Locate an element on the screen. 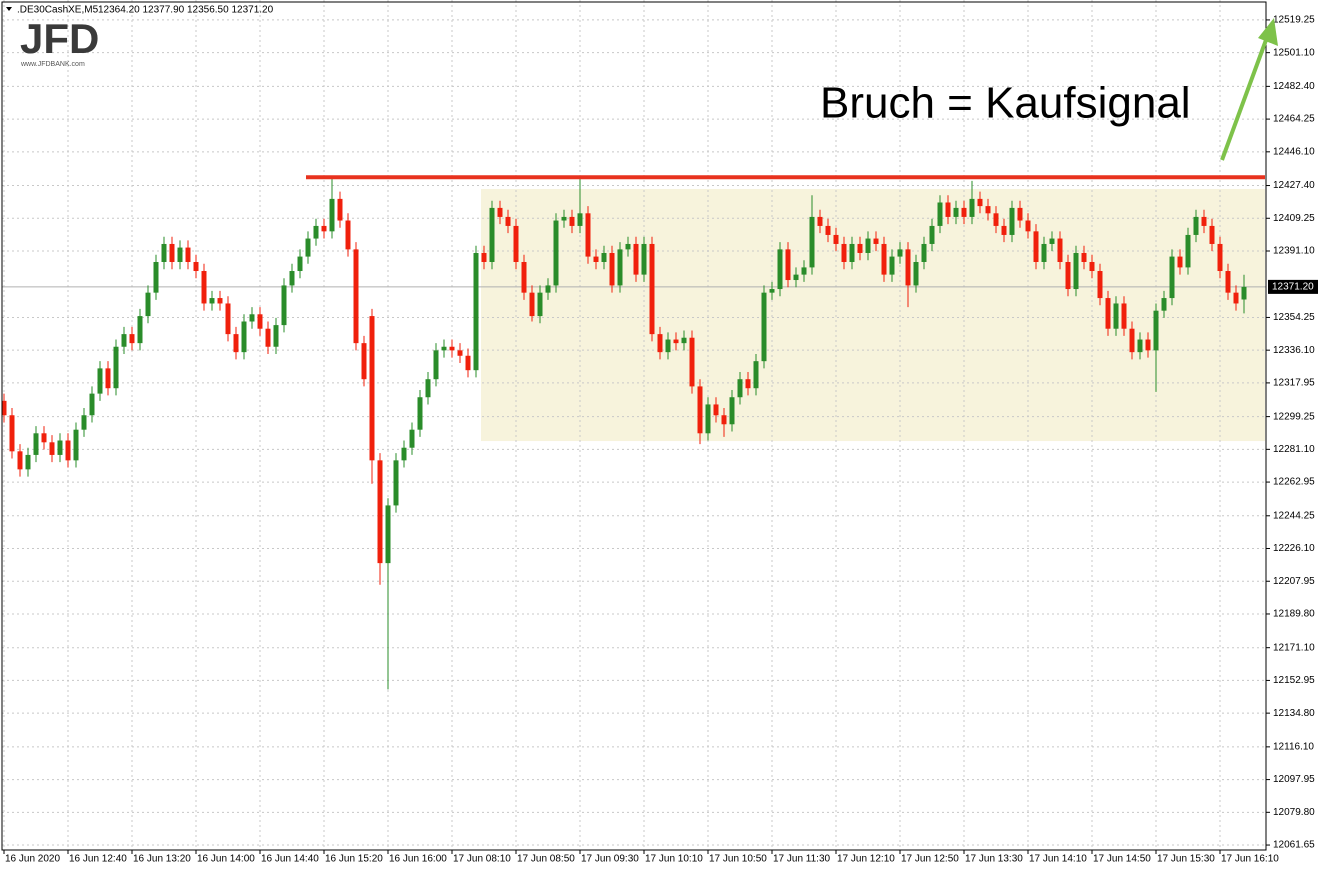  y-tick-label: 12244.25 is located at coordinates (1294, 515).